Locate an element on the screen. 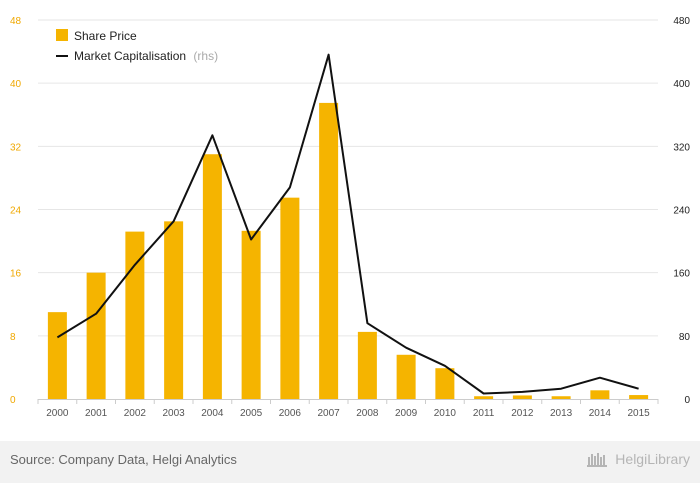  x-axis-tick-label: 2008 is located at coordinates (367, 413).